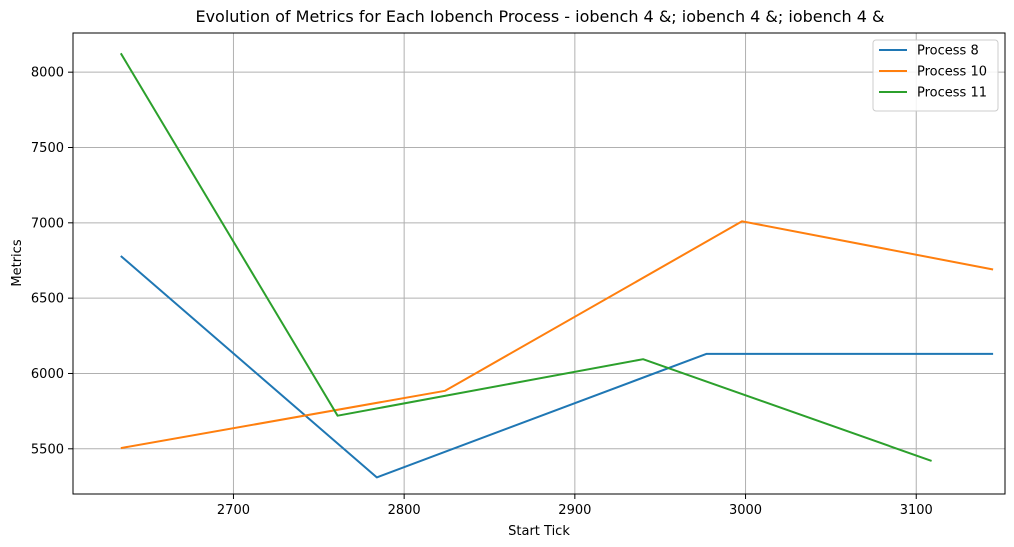 This screenshot has height=547, width=1014. I want to click on x-tick-label: 3100, so click(916, 510).